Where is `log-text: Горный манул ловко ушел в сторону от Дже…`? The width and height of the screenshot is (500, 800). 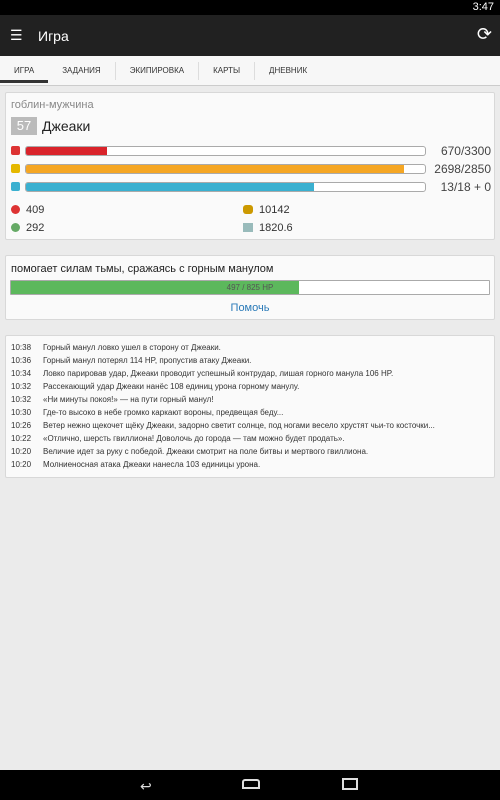
log-text: Горный манул ловко ушел в сторону от Дже… is located at coordinates (132, 347).